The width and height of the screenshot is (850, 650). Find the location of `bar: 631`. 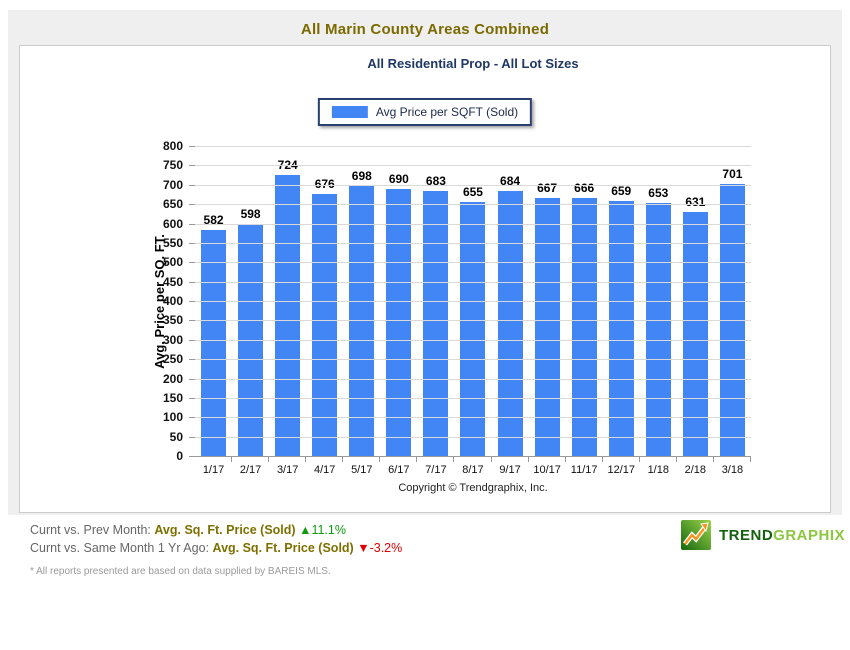

bar: 631 is located at coordinates (695, 325).